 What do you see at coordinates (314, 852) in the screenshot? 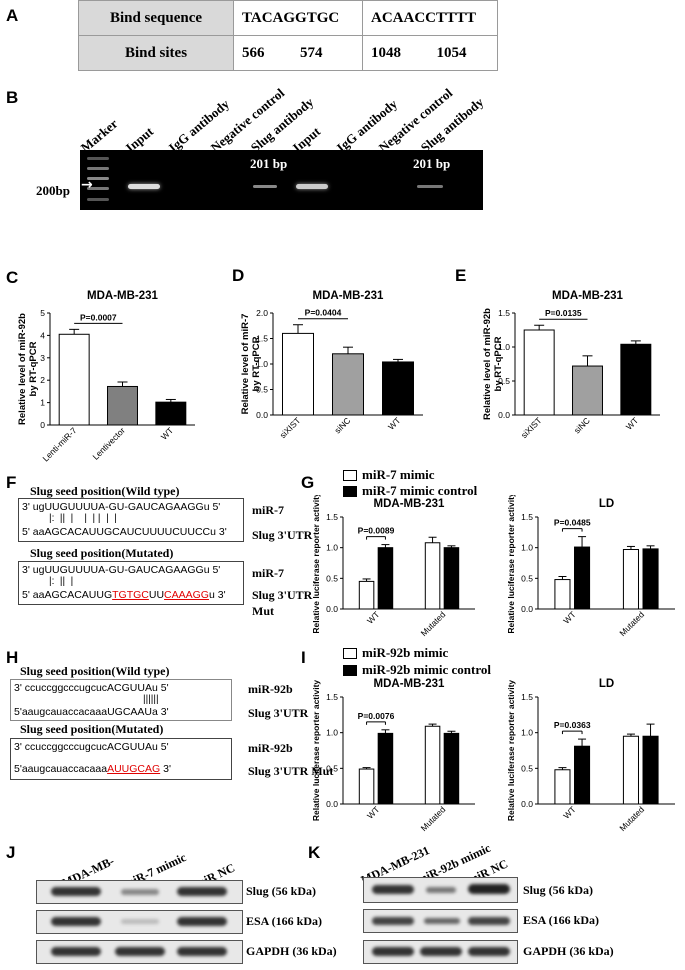
I see `panel-label-k: K` at bounding box center [314, 852].